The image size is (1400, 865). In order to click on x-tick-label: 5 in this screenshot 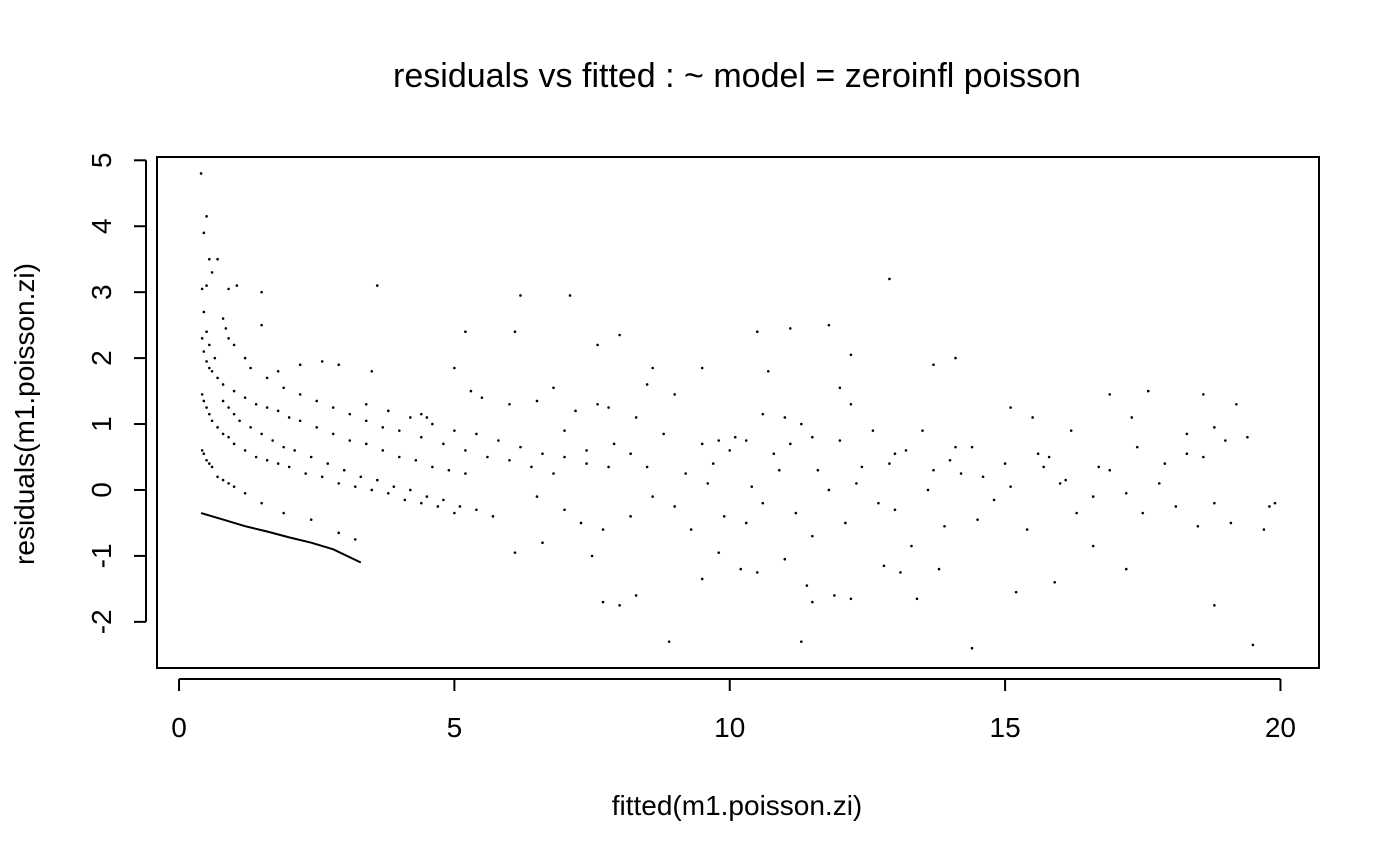, I will do `click(455, 727)`.